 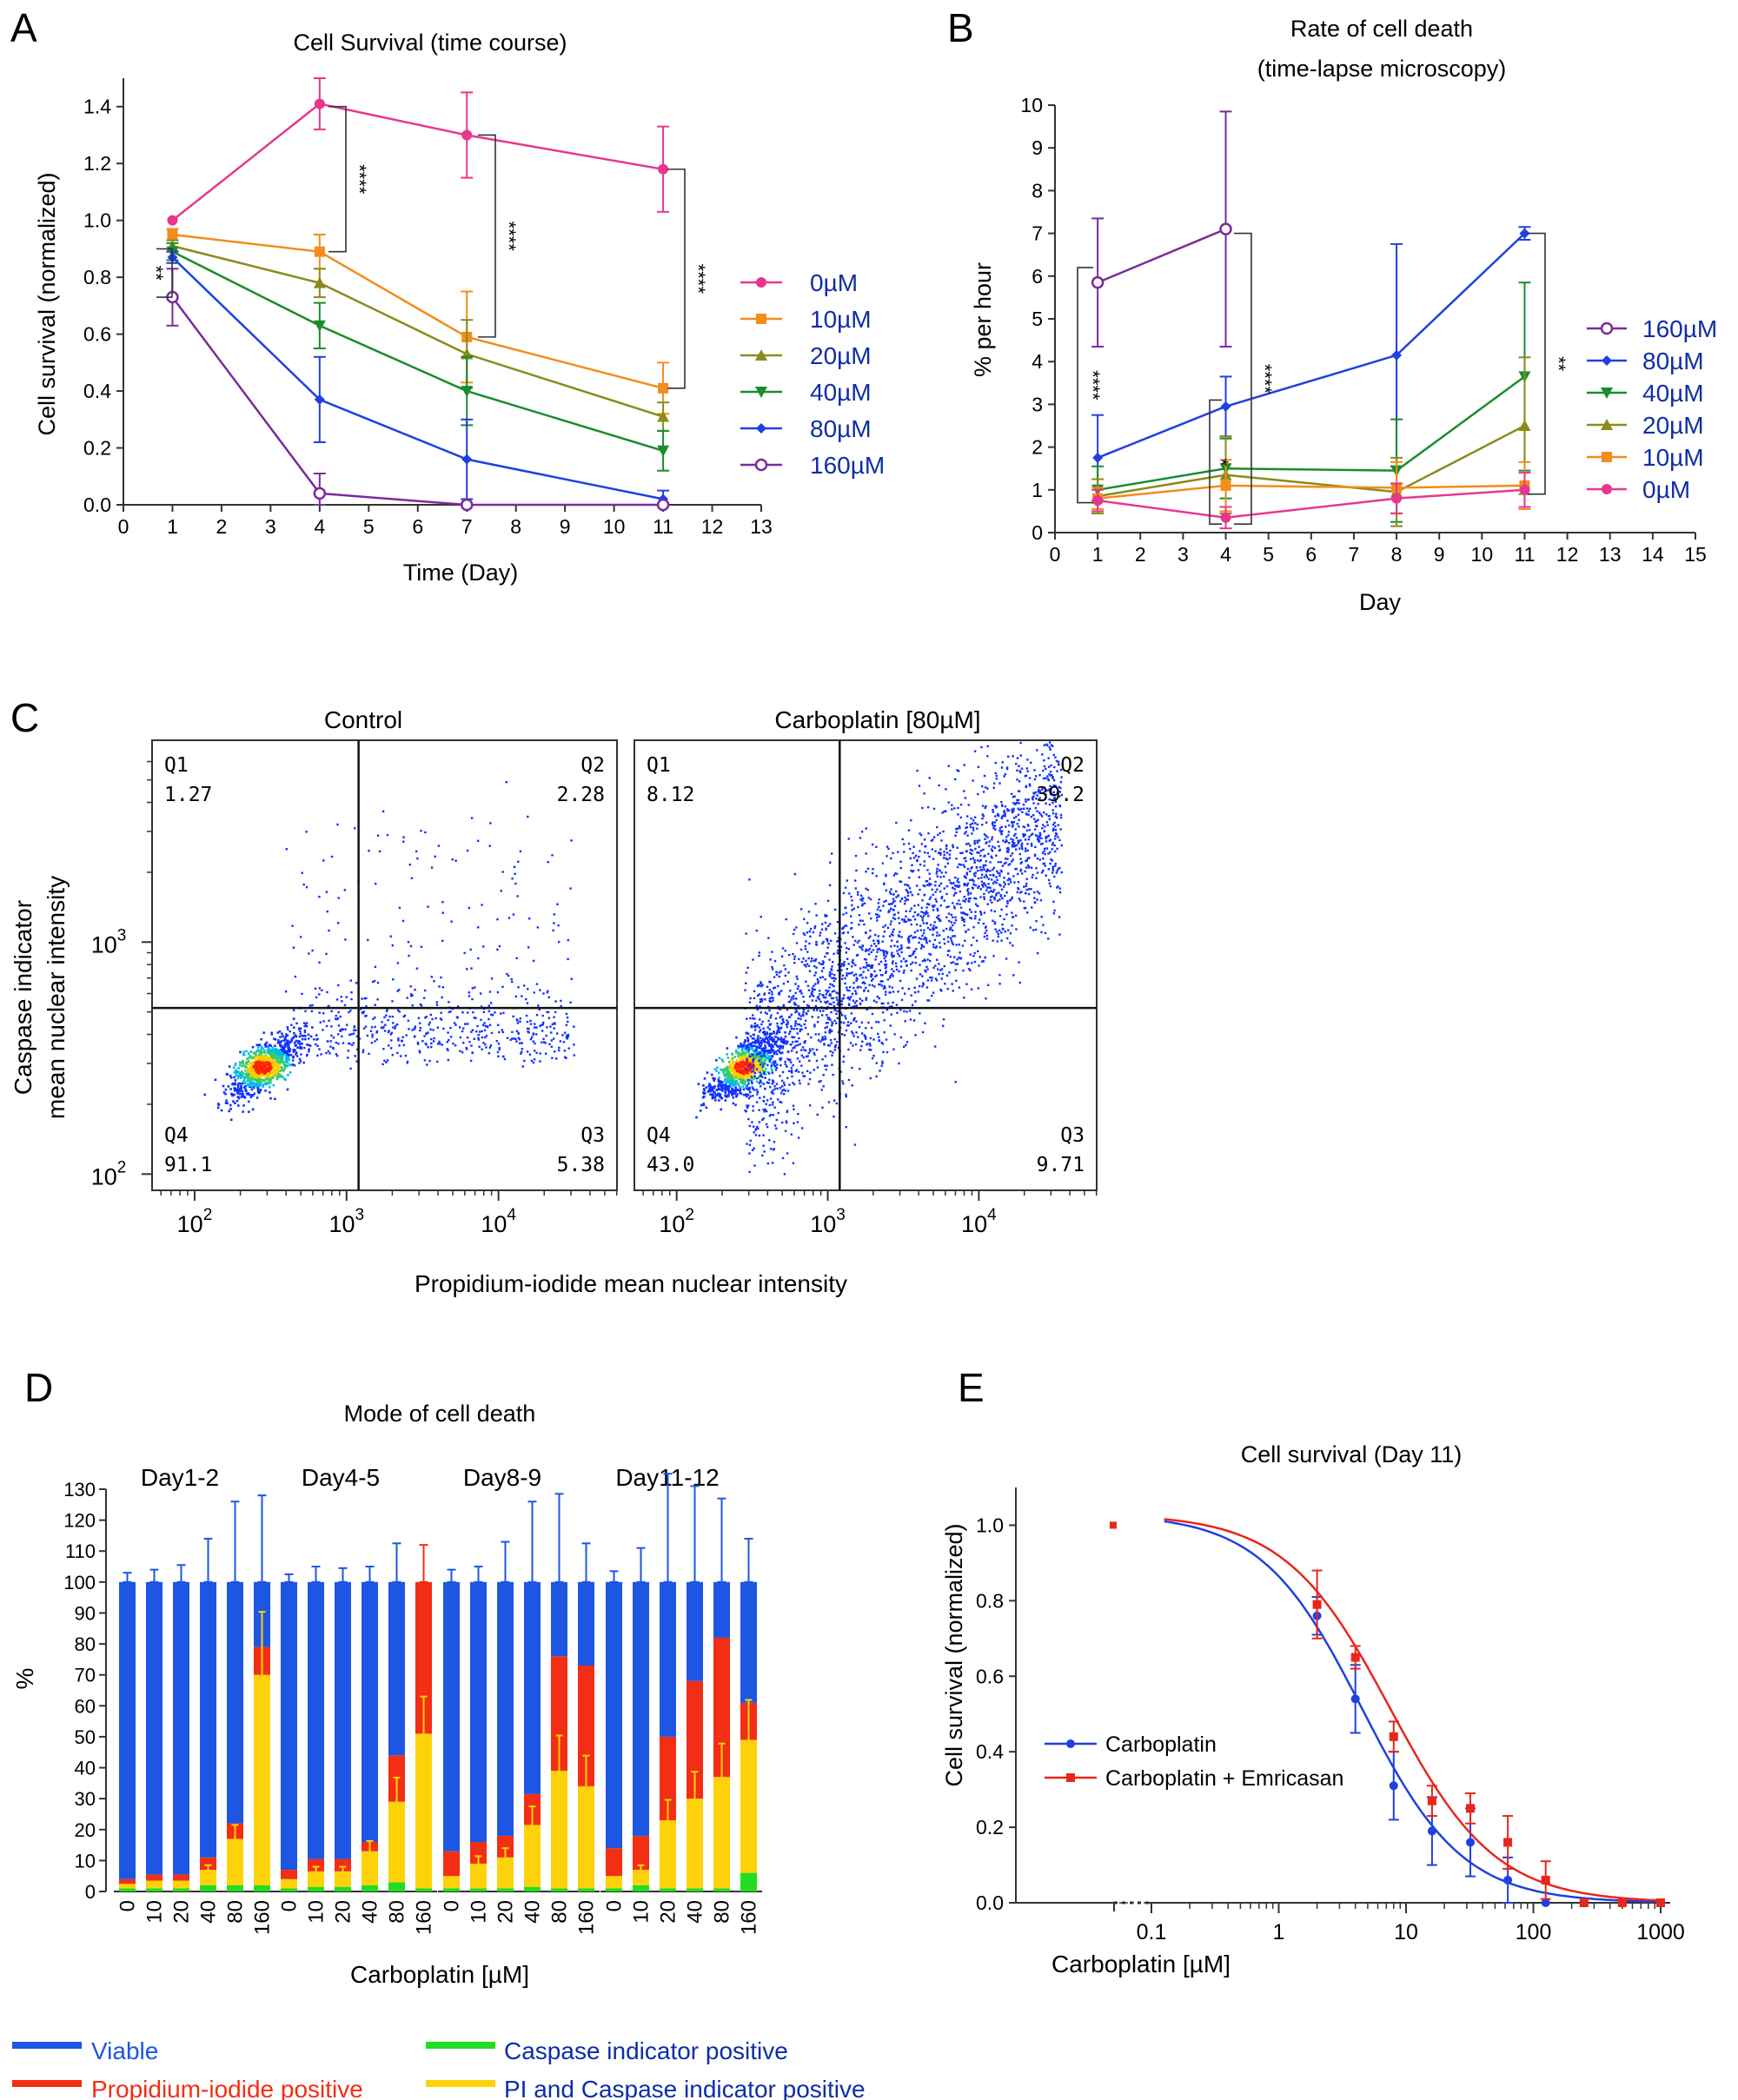 I want to click on panel-b-x-tick-label: 4, so click(x=1225, y=554).